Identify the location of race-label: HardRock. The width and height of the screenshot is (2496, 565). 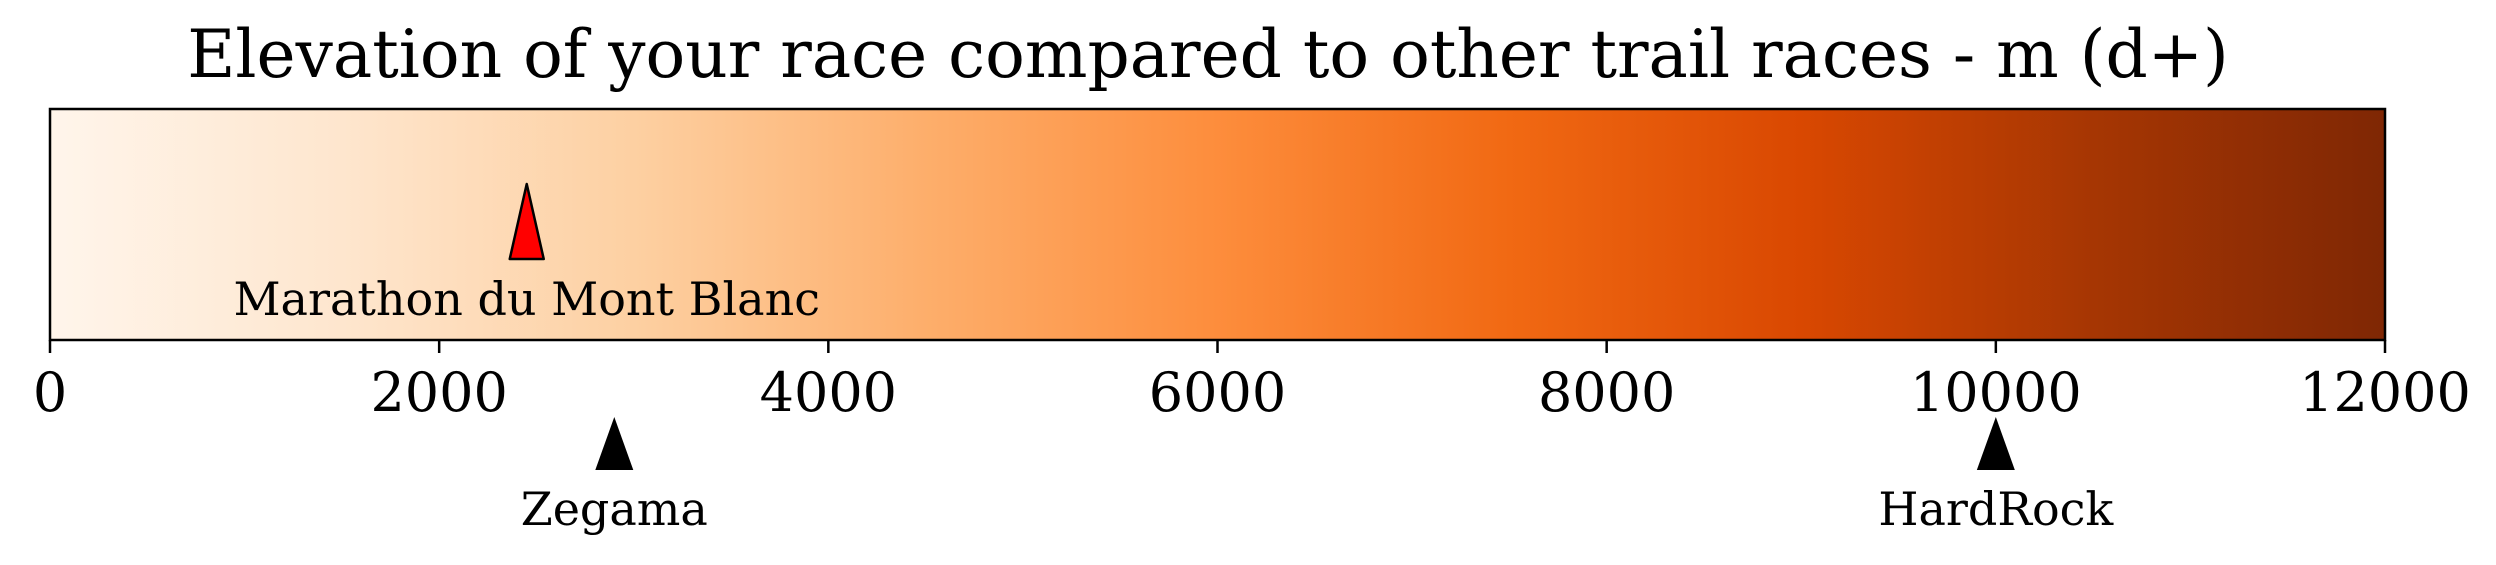
(1996, 509).